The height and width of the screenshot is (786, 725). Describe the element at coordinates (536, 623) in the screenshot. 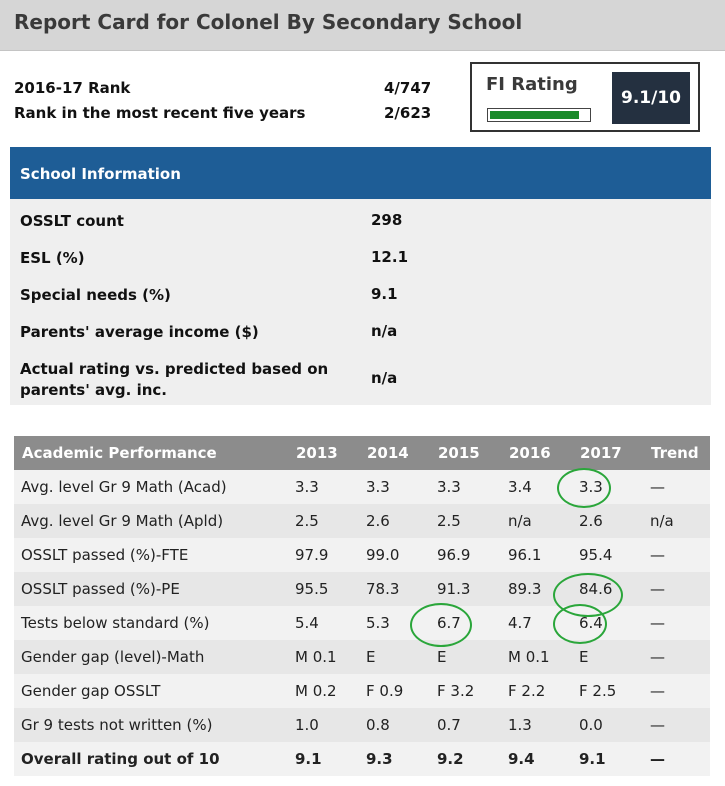

I see `table-cell: 4.7` at that location.